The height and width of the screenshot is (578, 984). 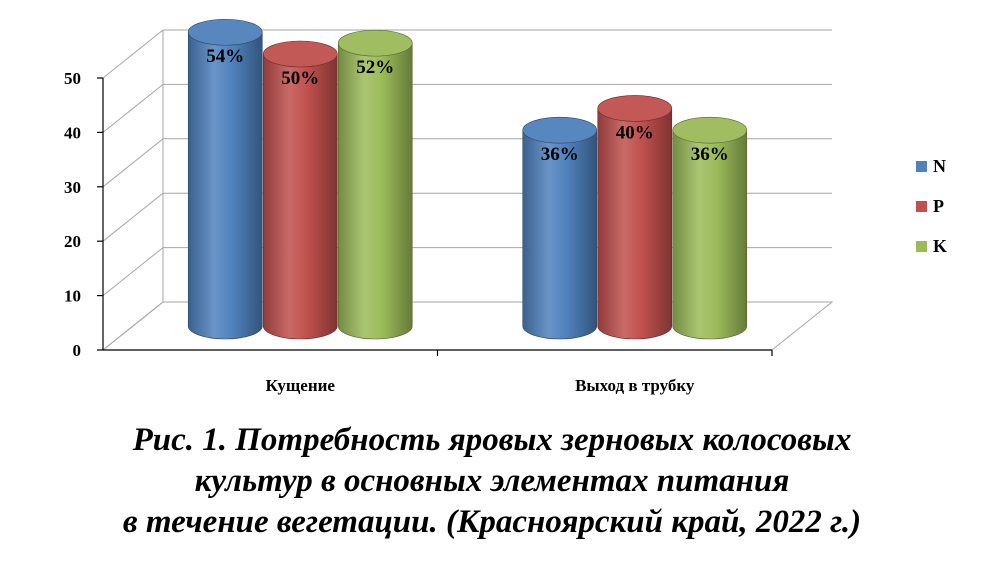 I want to click on bar-N-0: 54%, so click(x=225, y=179).